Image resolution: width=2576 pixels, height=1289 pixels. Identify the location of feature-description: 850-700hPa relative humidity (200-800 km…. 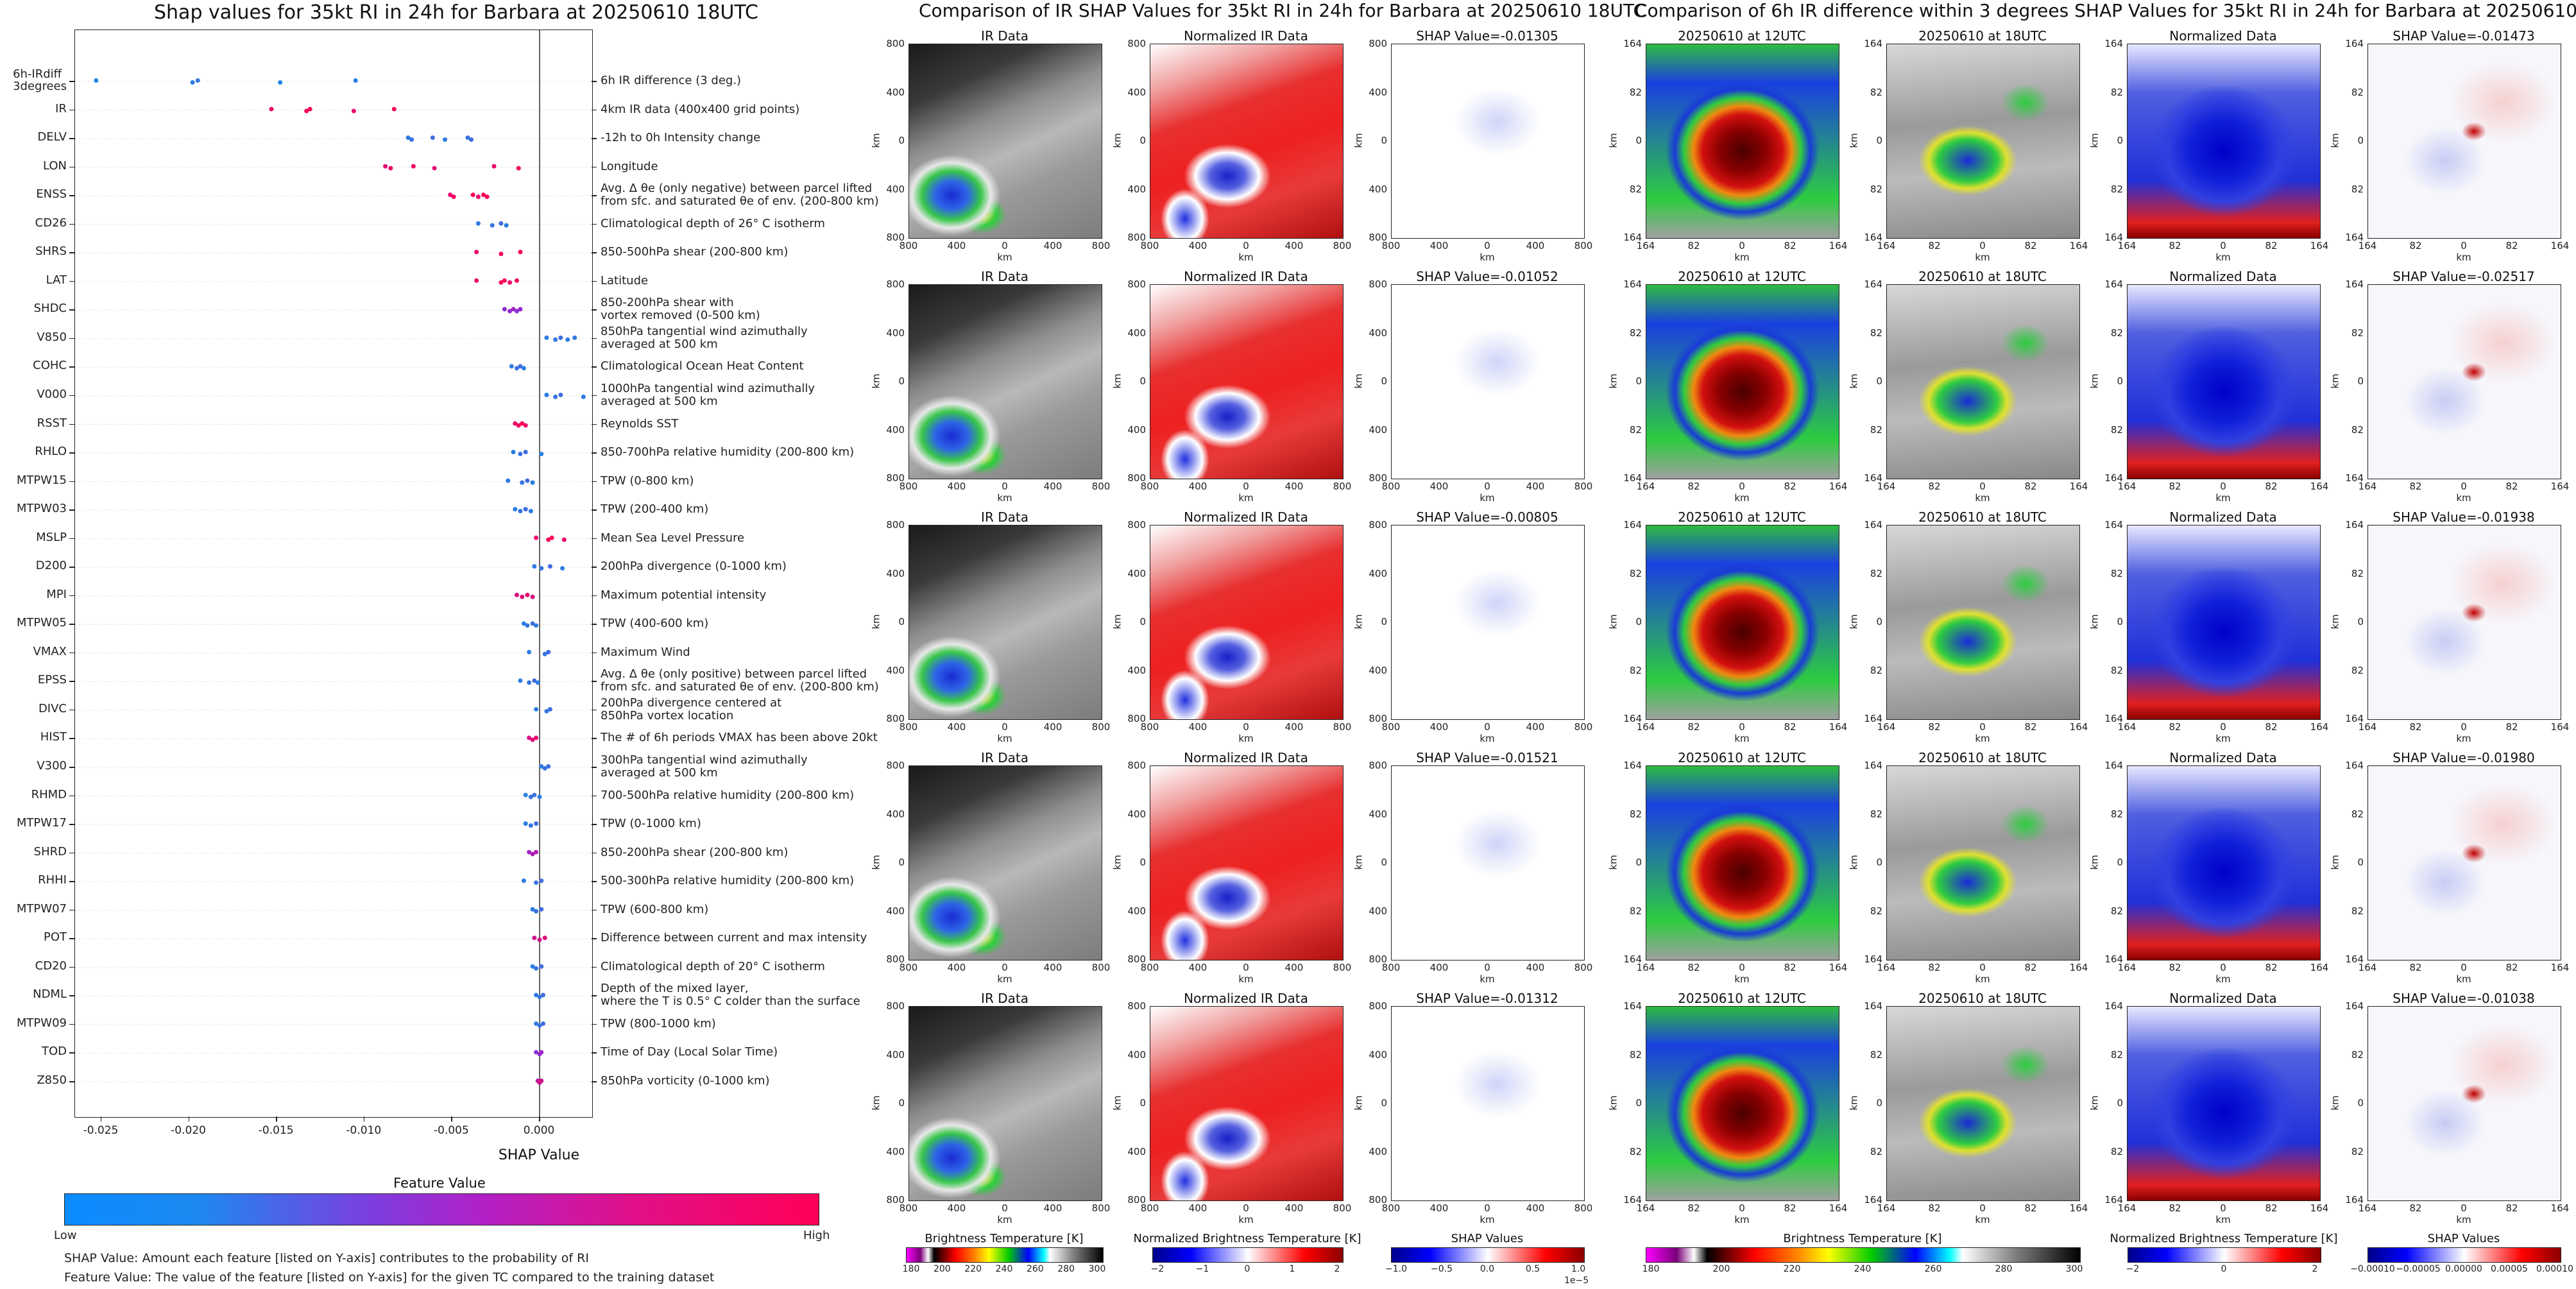
(728, 452).